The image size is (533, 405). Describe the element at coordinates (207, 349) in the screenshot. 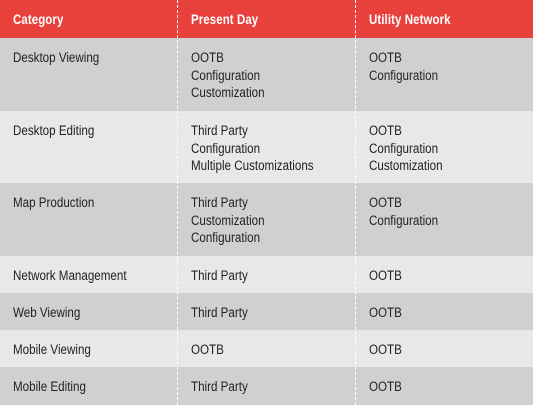

I see `row-present-day: OOTB` at that location.